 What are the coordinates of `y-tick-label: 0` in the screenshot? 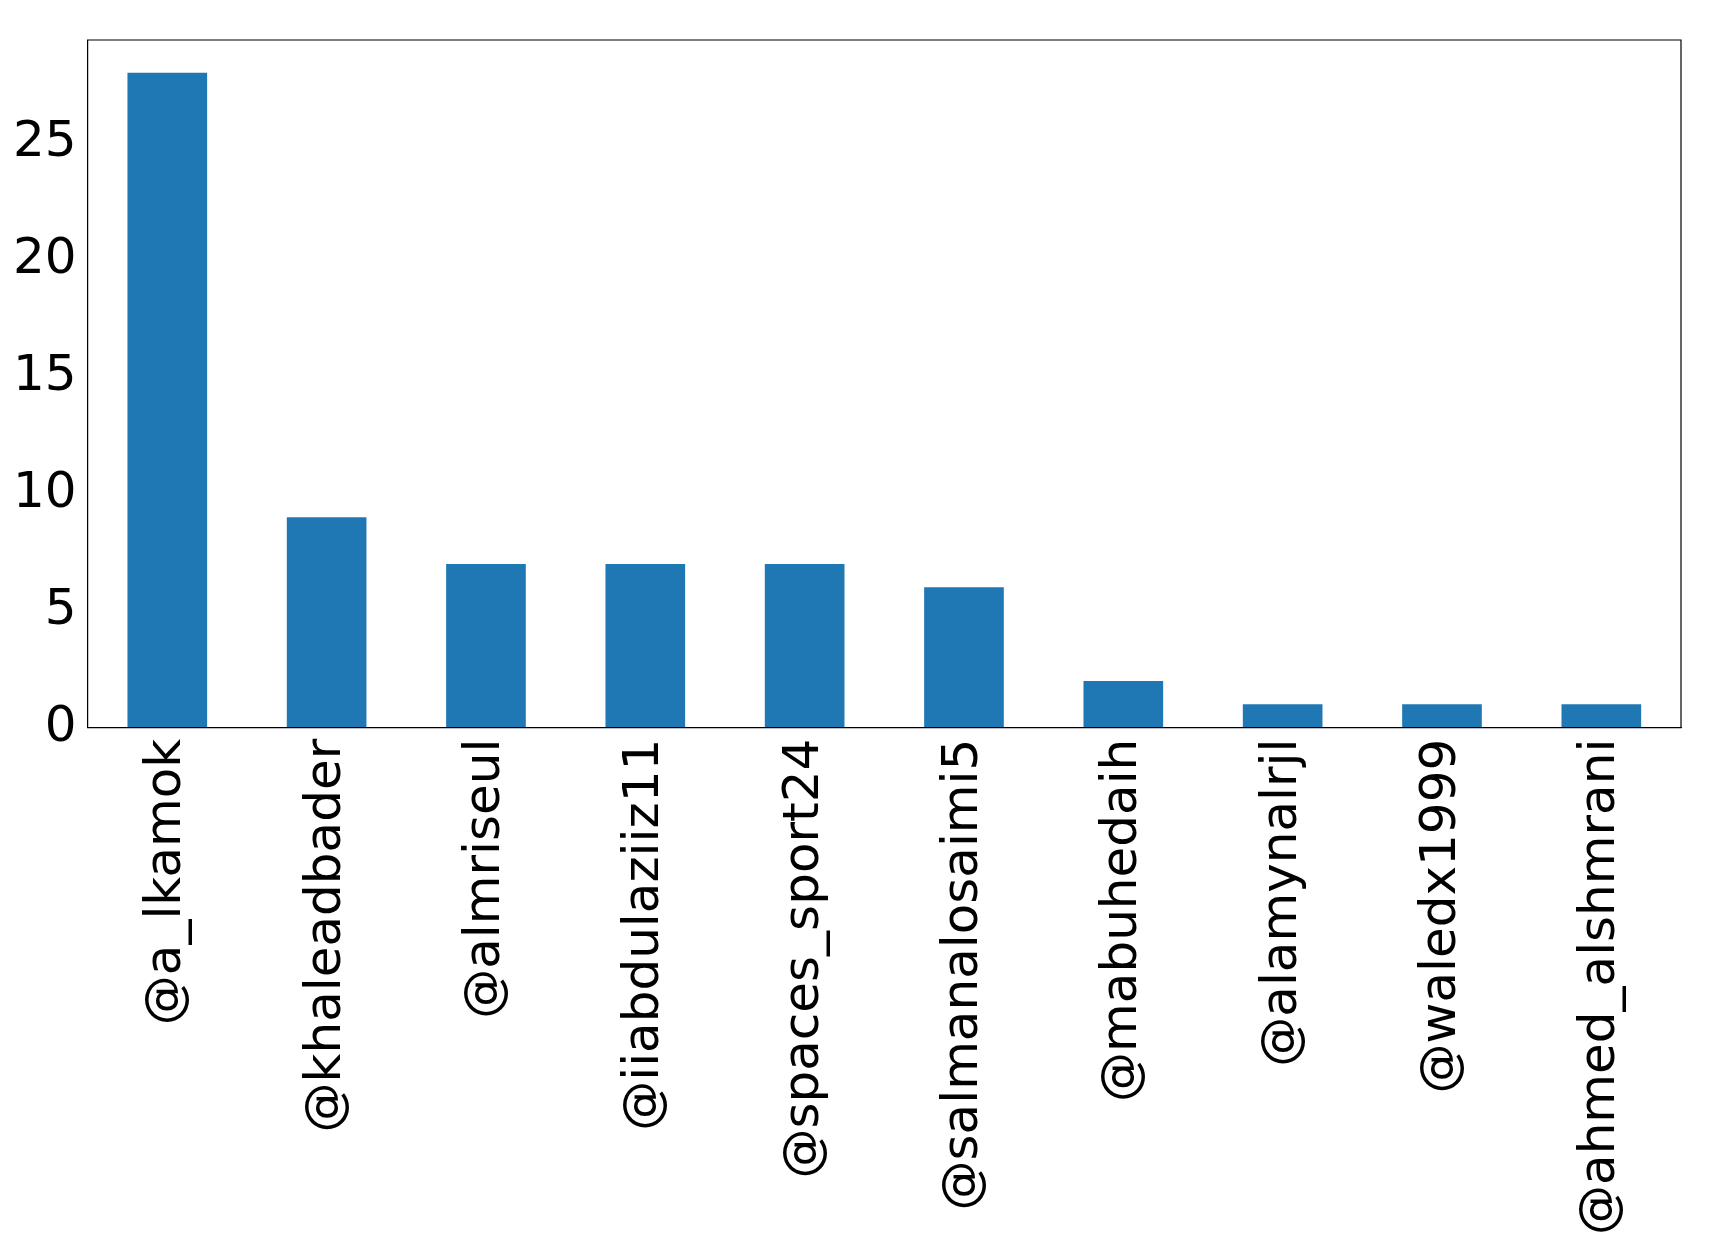 It's located at (60, 723).